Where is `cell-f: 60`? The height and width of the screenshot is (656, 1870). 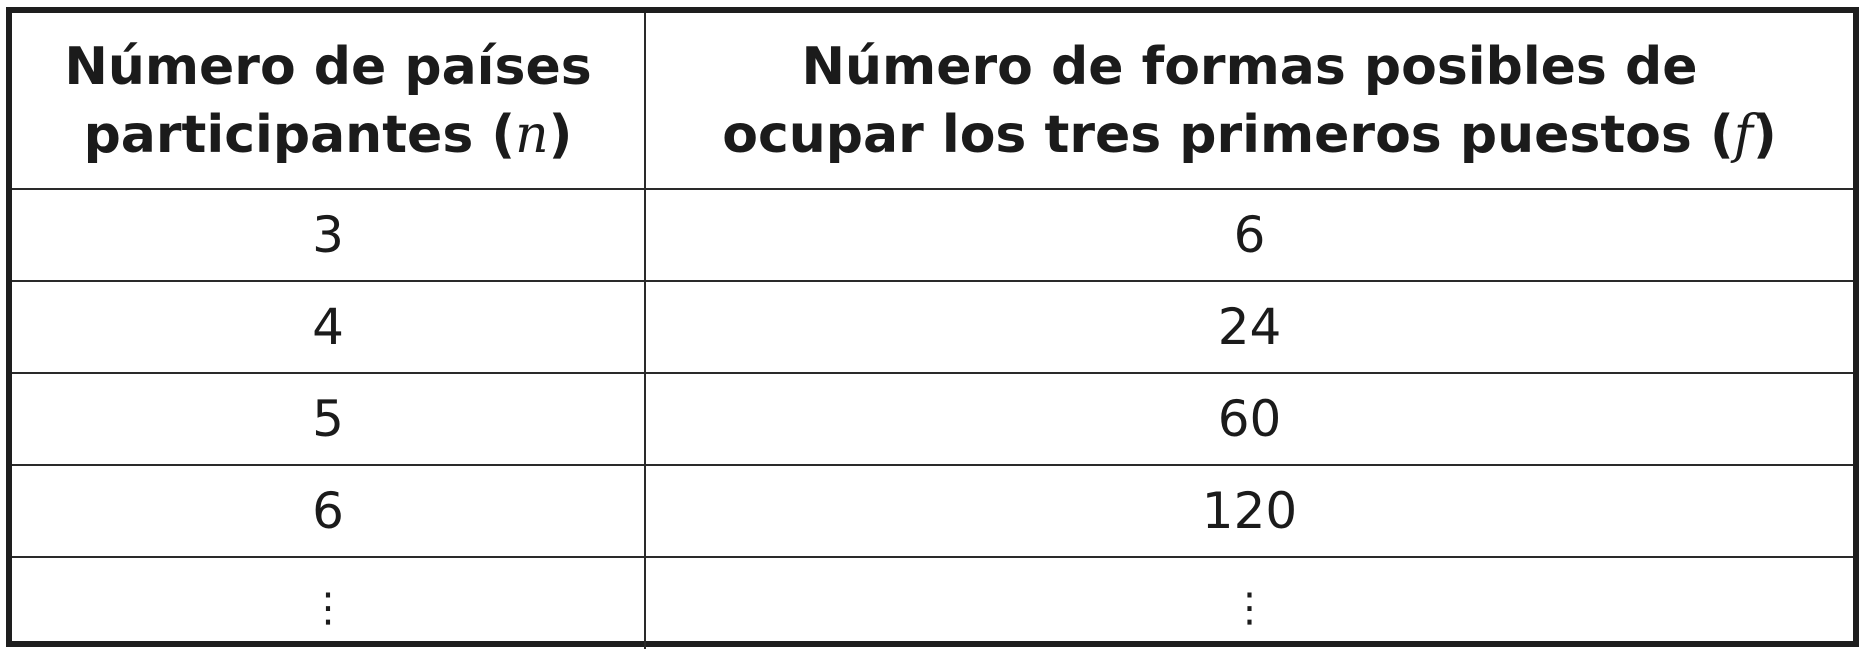 cell-f: 60 is located at coordinates (1248, 419).